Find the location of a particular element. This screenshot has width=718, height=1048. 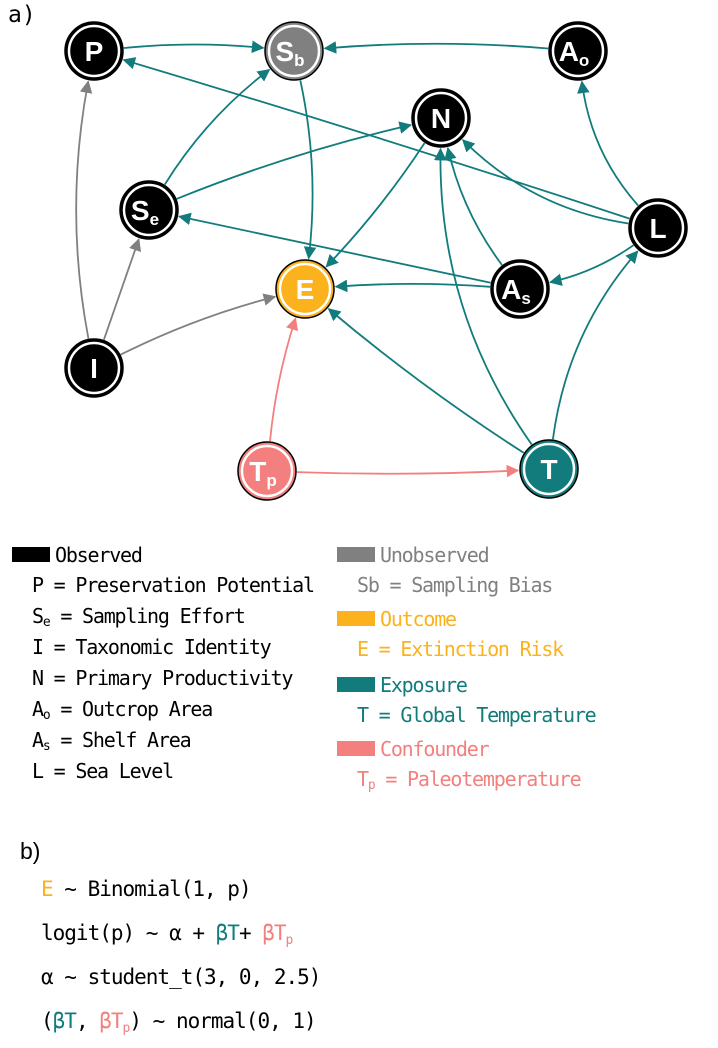

node-se: Se is located at coordinates (149, 210).